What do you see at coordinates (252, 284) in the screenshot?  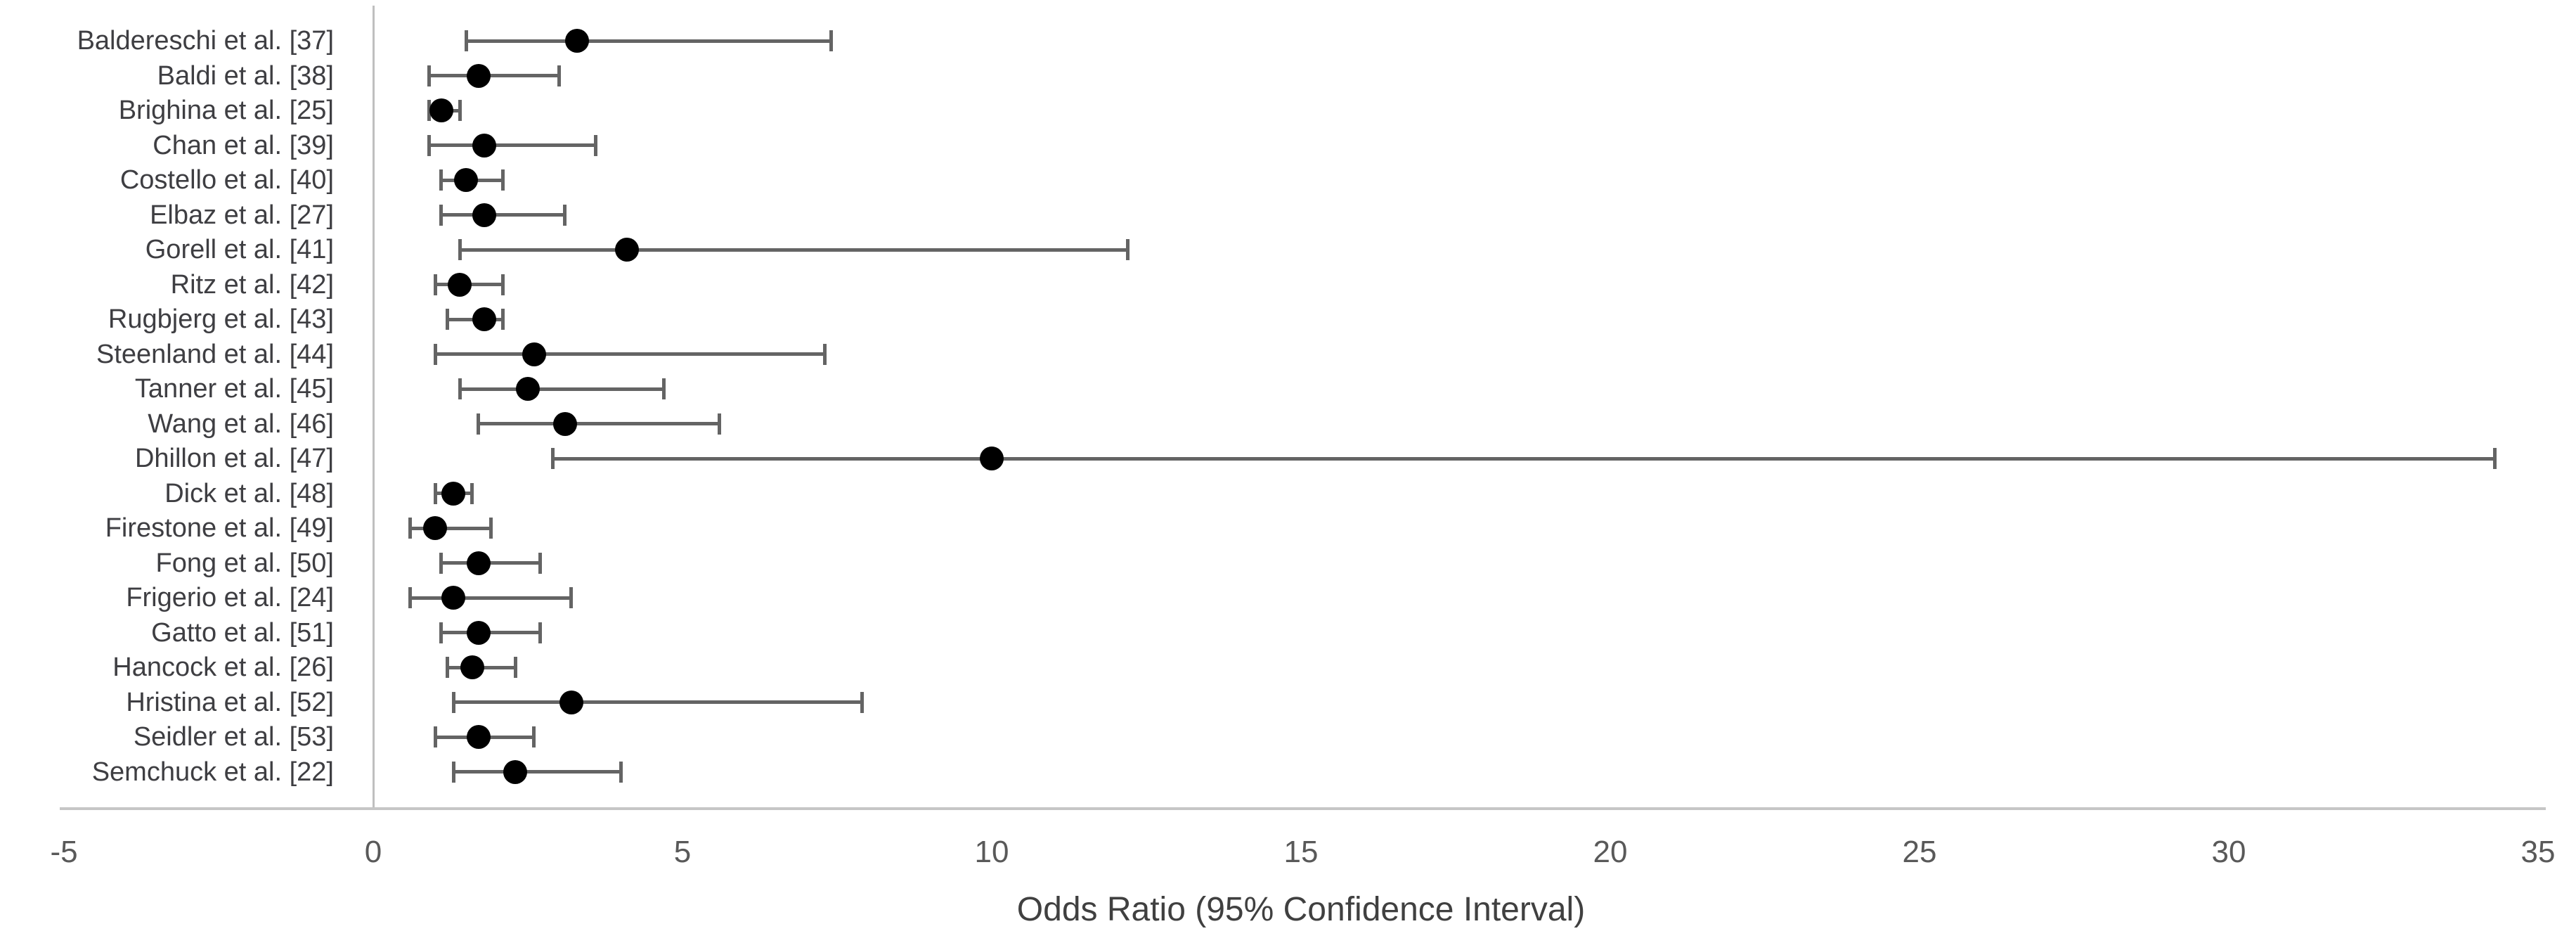 I see `study-label: Ritz et al. [42]` at bounding box center [252, 284].